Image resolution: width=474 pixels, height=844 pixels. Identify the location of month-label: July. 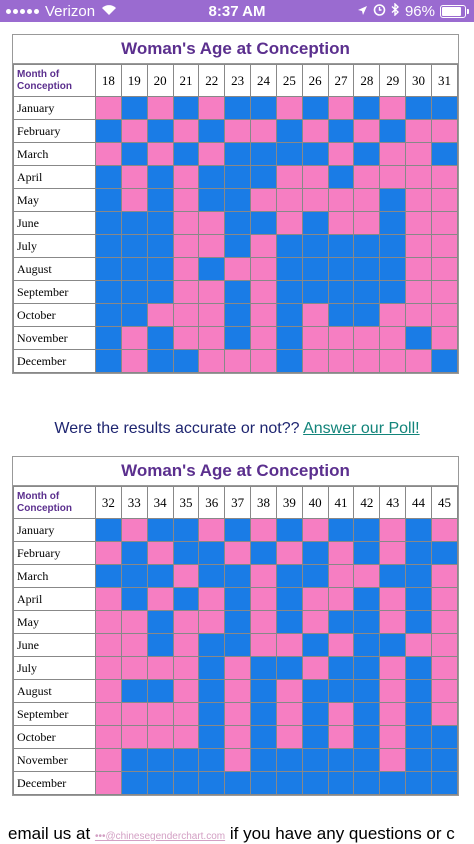
(54, 246).